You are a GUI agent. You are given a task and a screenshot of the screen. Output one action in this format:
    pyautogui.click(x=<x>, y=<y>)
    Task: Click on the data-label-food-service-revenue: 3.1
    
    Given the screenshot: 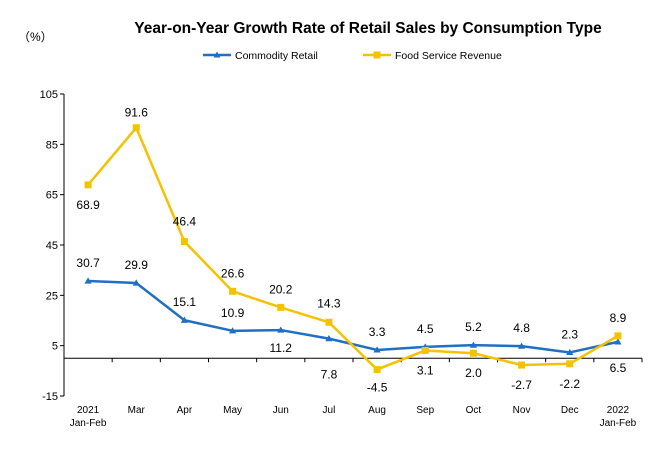 What is the action you would take?
    pyautogui.click(x=425, y=370)
    